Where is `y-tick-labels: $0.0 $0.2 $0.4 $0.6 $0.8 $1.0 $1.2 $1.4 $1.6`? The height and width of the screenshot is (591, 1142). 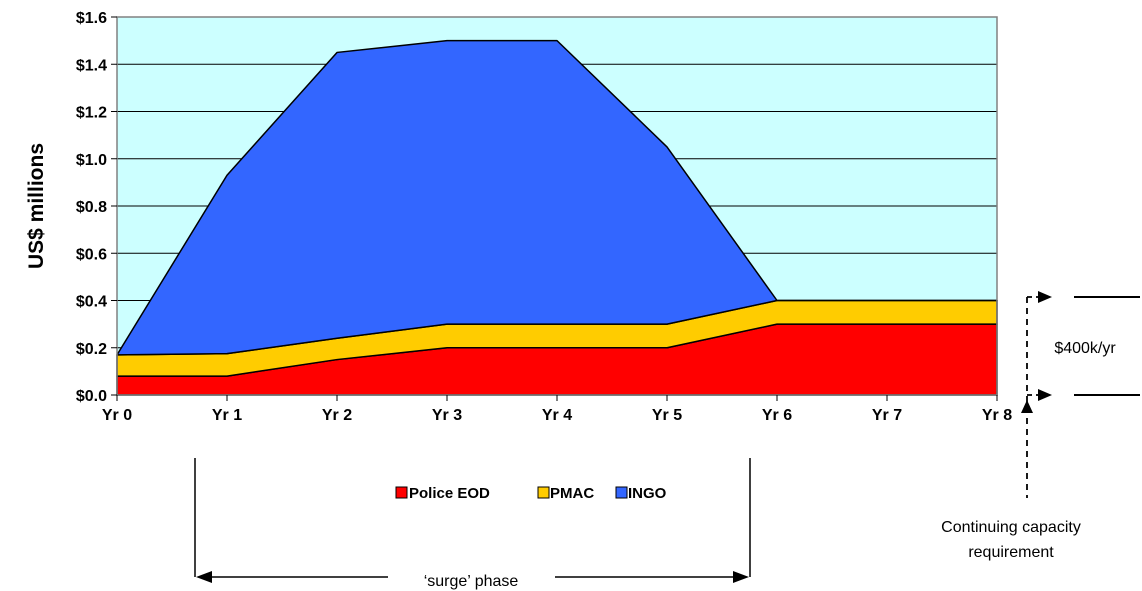
y-tick-labels: $0.0 $0.2 $0.4 $0.6 $0.8 $1.0 $1.2 $1.4 $1.6 is located at coordinates (91, 207).